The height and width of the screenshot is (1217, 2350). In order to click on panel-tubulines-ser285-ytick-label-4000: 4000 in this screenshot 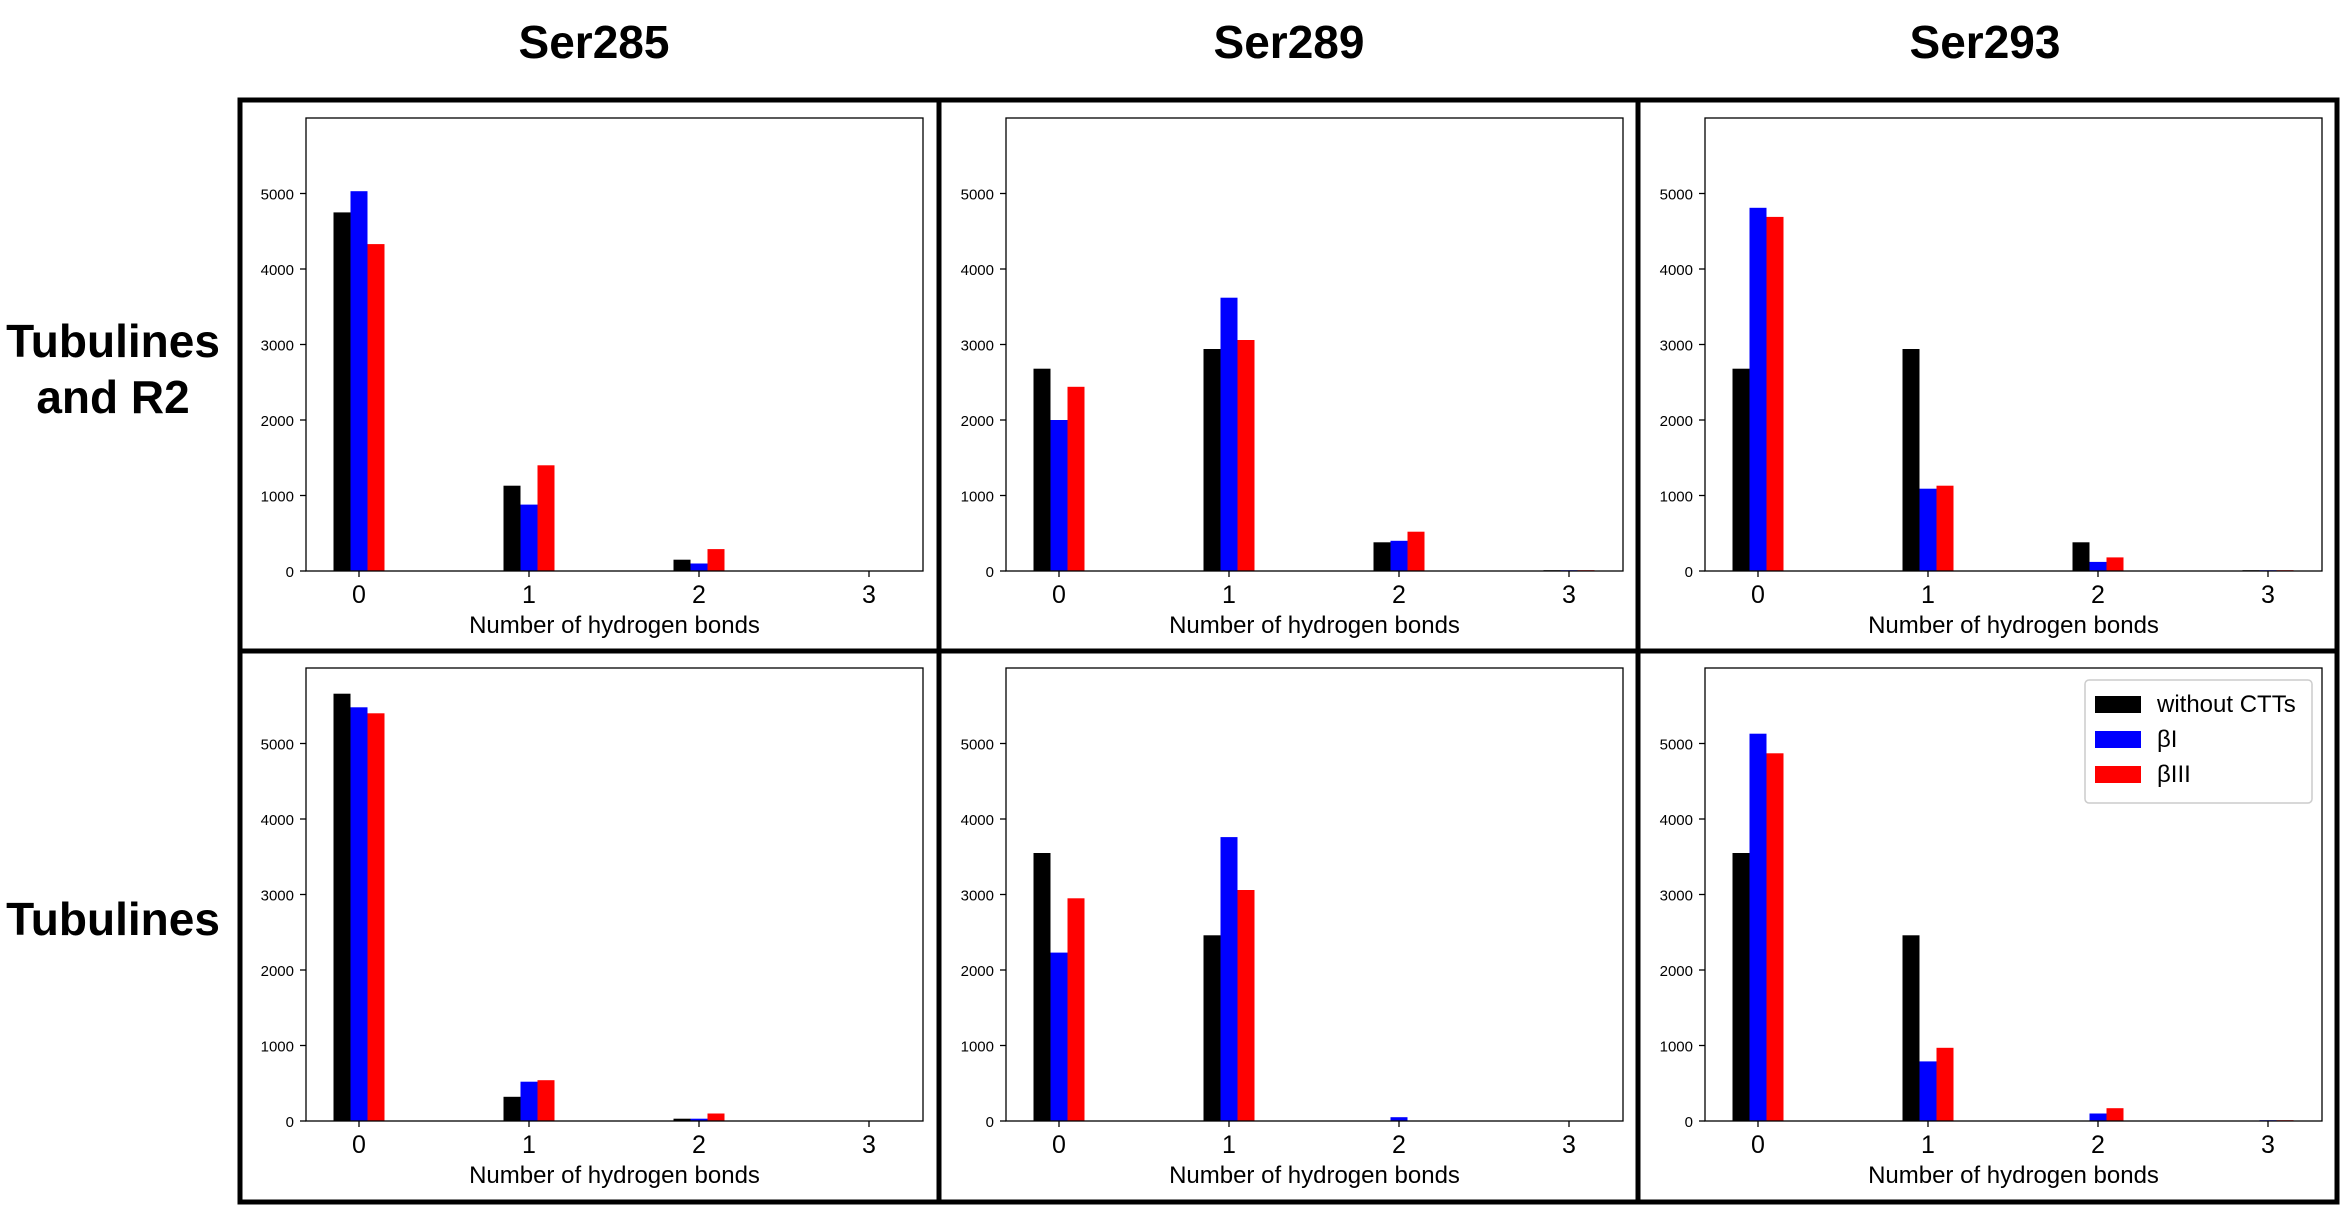, I will do `click(277, 820)`.